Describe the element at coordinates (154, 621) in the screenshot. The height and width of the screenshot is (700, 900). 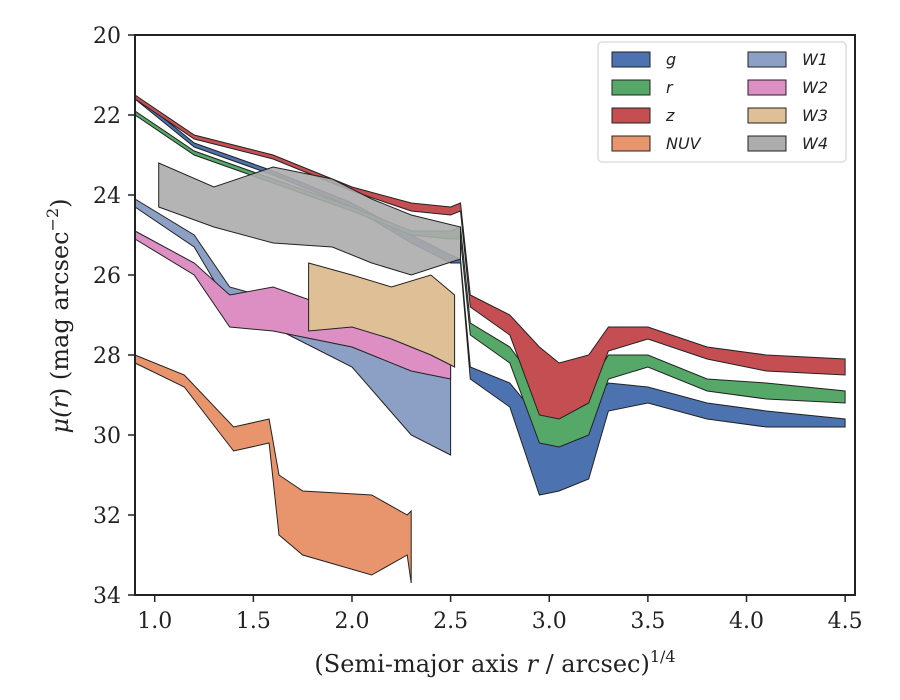
I see `x-tick-label: 1.0` at that location.